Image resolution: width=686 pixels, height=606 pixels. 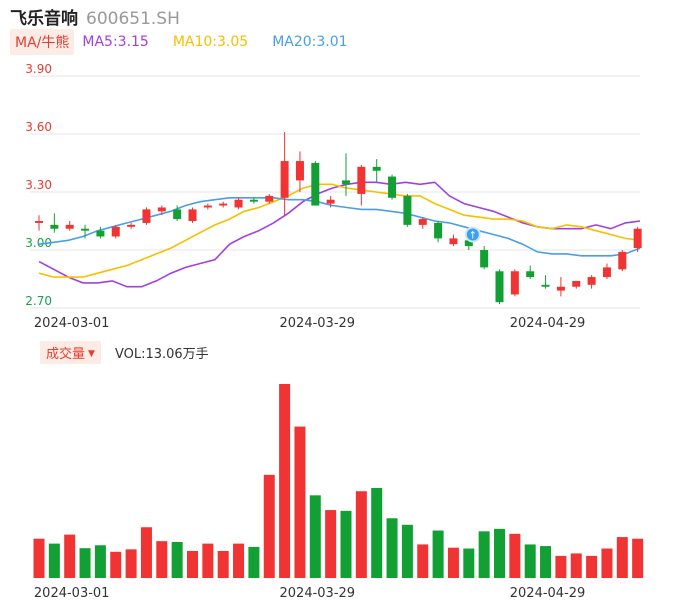 What do you see at coordinates (548, 593) in the screenshot?
I see `x-date-label: 2024-04-29` at bounding box center [548, 593].